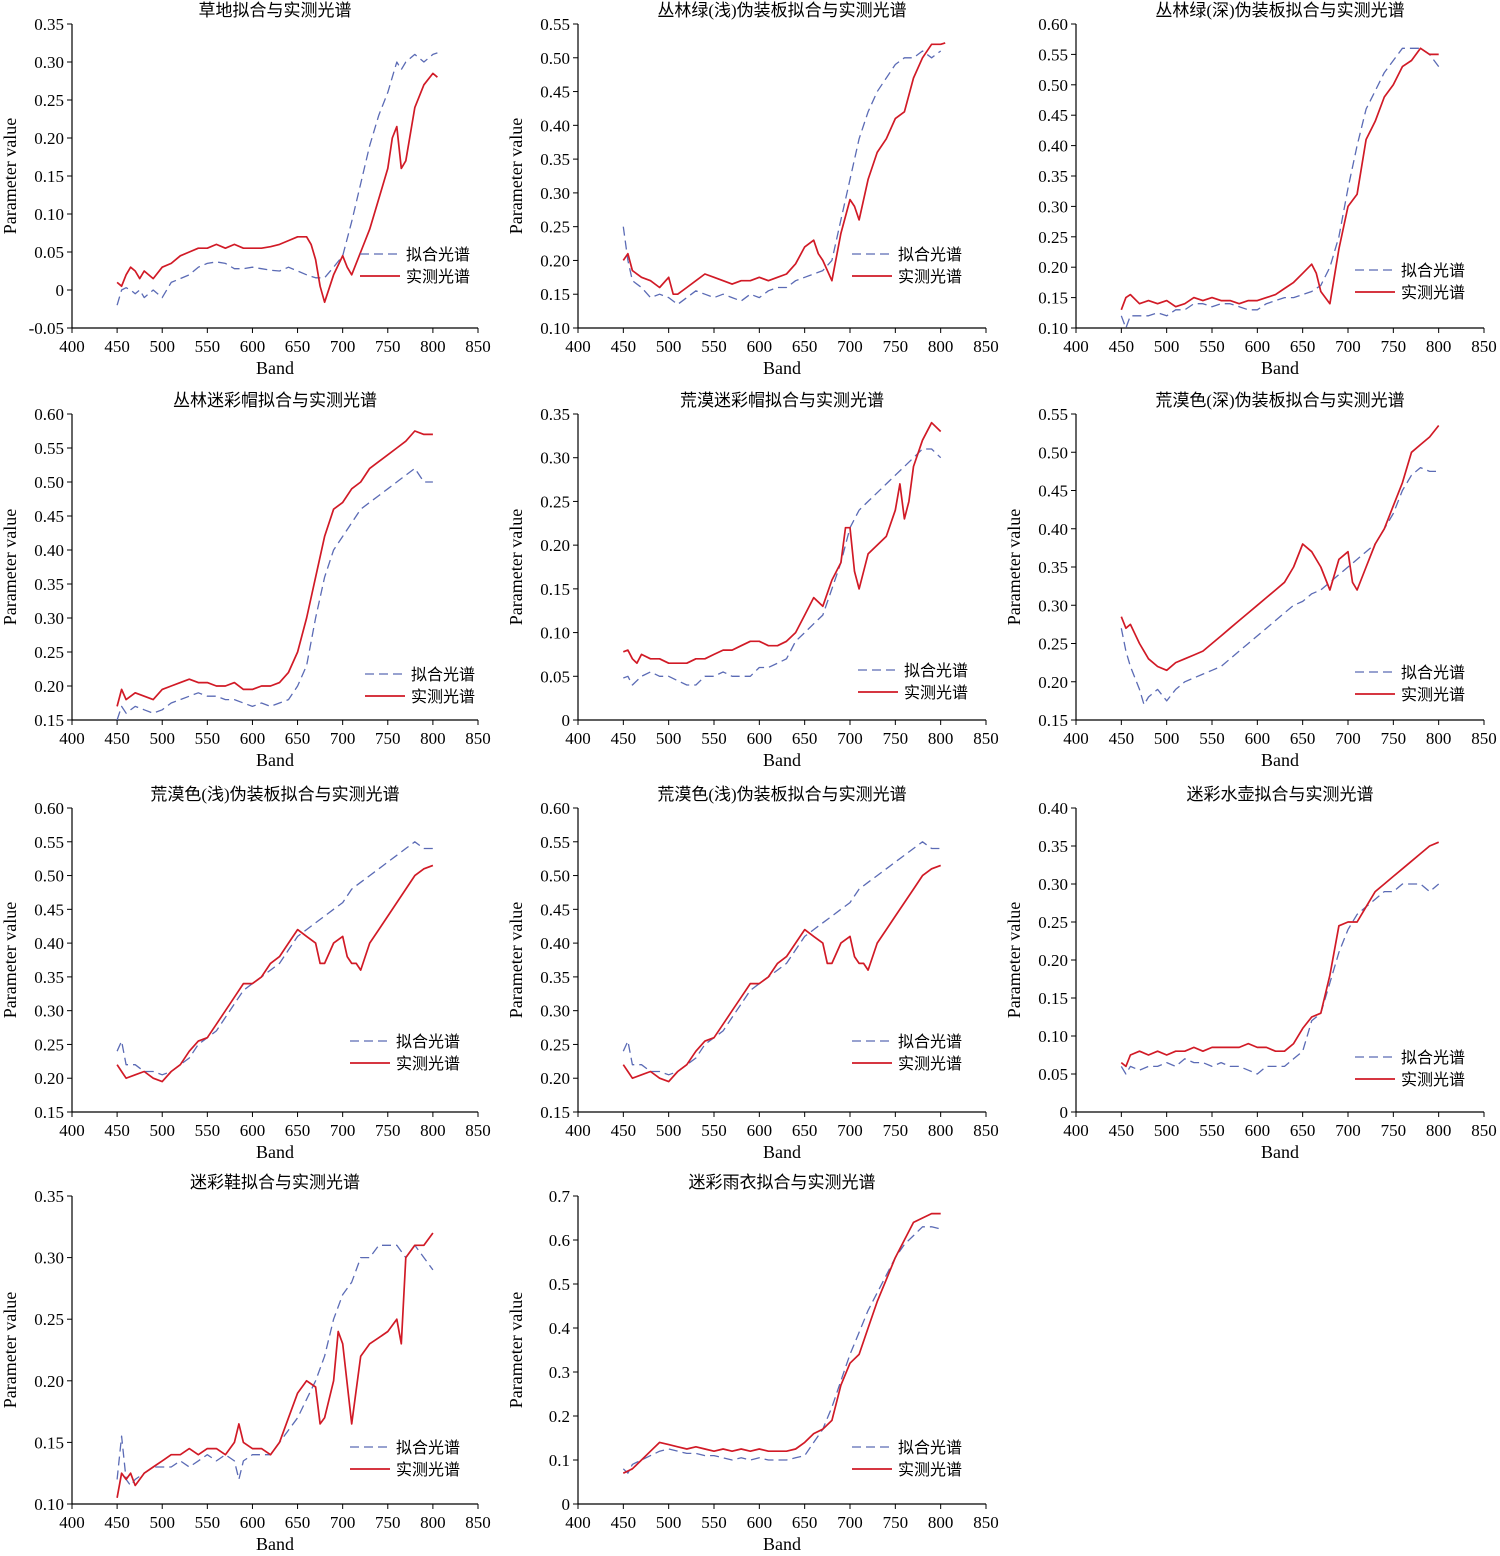  I want to click on y-tick-label: 0.60, so click(1053, 24).